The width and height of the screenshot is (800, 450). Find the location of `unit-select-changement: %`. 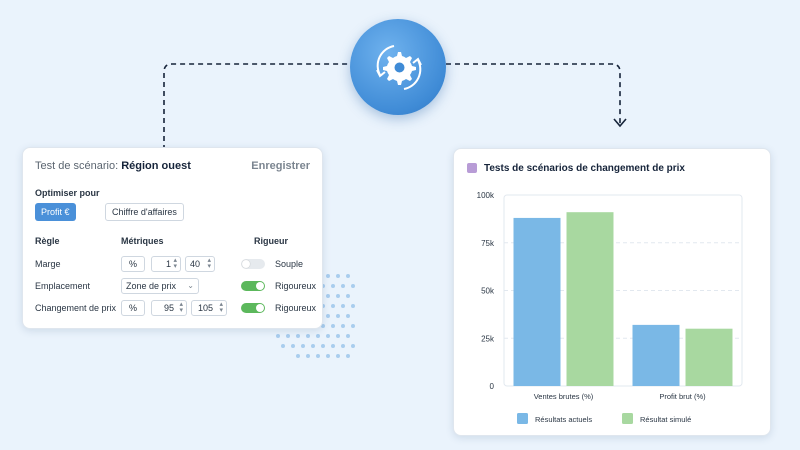

unit-select-changement: % is located at coordinates (133, 308).